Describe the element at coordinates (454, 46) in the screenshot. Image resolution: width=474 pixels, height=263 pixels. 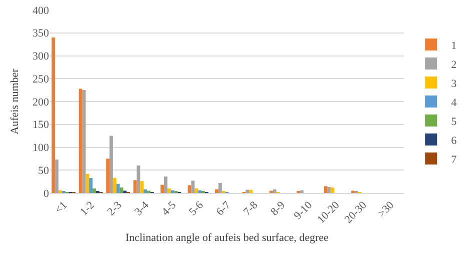
I see `legend-label: 1` at that location.